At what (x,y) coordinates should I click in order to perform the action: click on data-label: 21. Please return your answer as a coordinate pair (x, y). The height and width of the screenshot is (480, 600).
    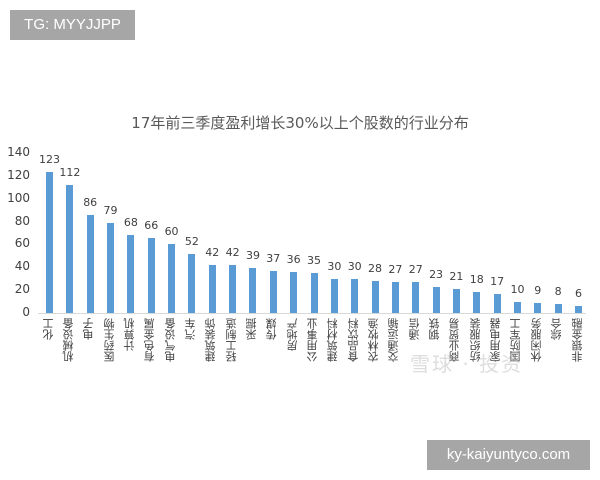
    Looking at the image, I should click on (456, 276).